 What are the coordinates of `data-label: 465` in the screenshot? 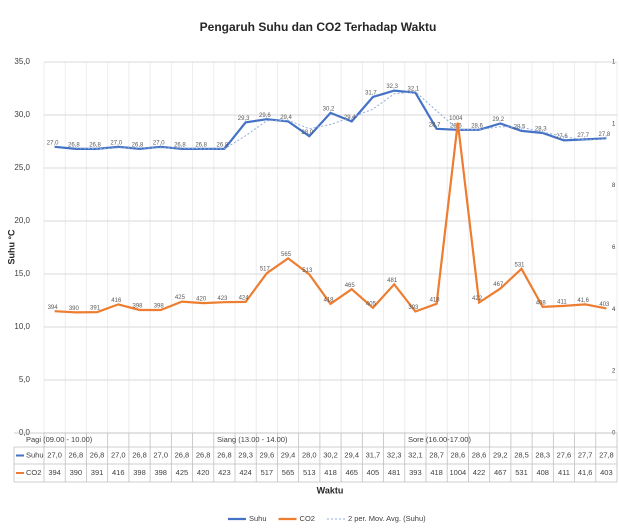 It's located at (350, 286).